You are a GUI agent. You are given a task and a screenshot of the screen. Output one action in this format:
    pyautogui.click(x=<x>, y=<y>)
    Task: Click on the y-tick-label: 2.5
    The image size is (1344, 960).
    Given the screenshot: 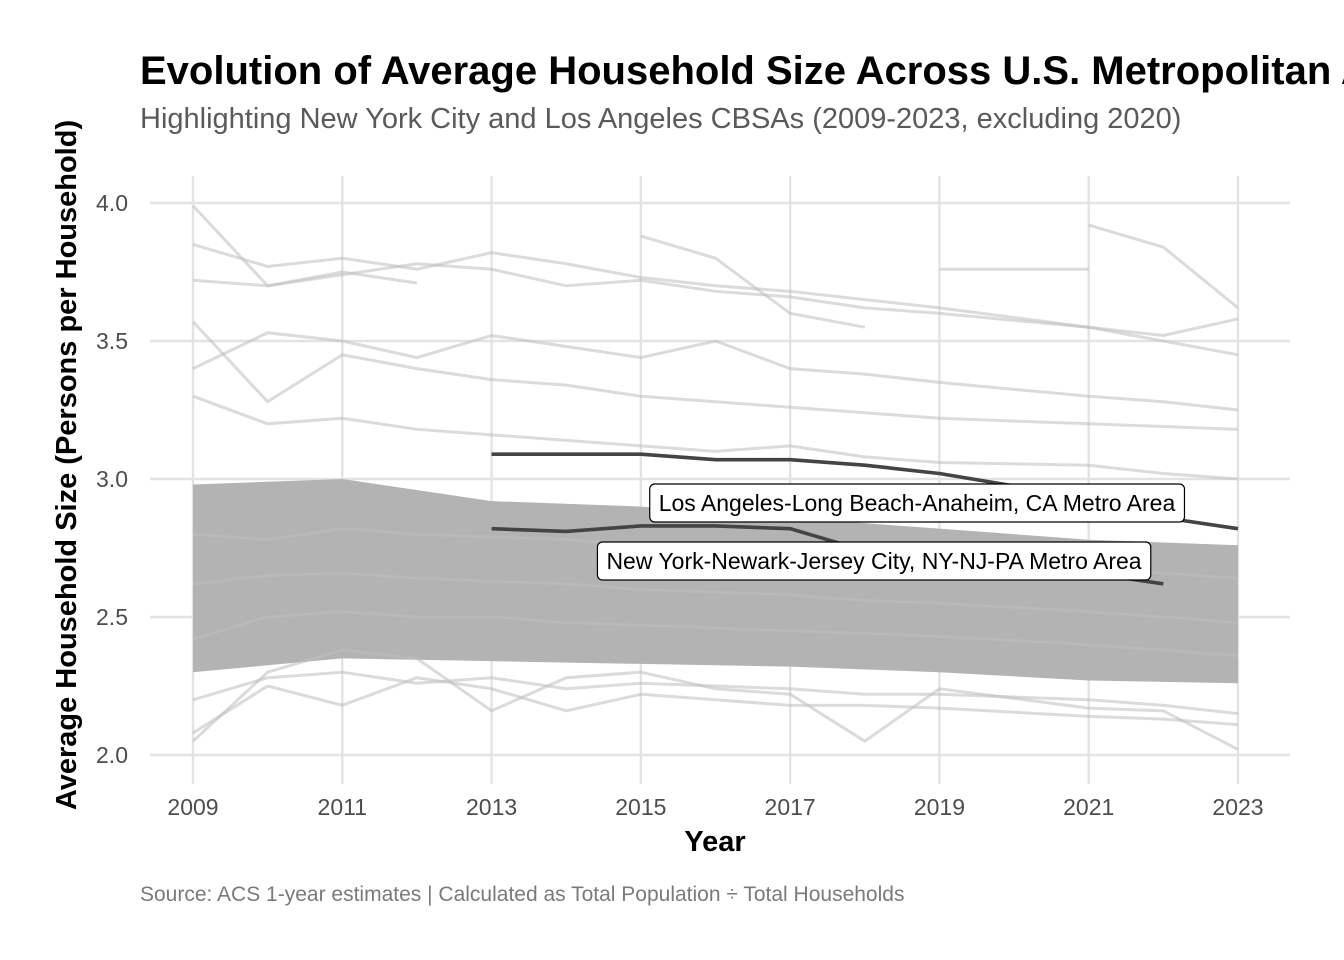 What is the action you would take?
    pyautogui.click(x=112, y=617)
    